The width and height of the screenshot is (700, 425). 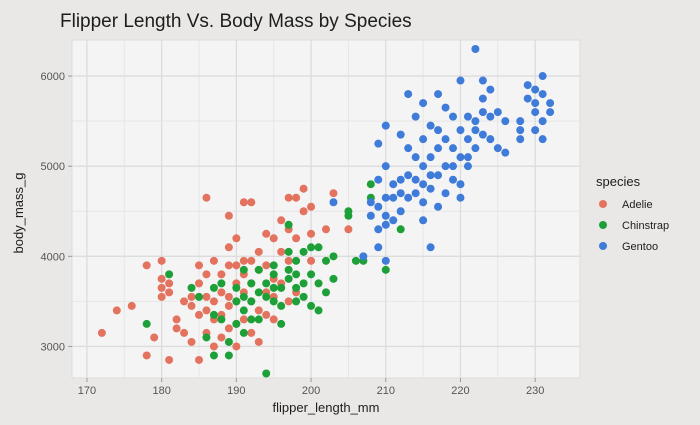 What do you see at coordinates (603, 225) in the screenshot?
I see `legend-key-chinstrap` at bounding box center [603, 225].